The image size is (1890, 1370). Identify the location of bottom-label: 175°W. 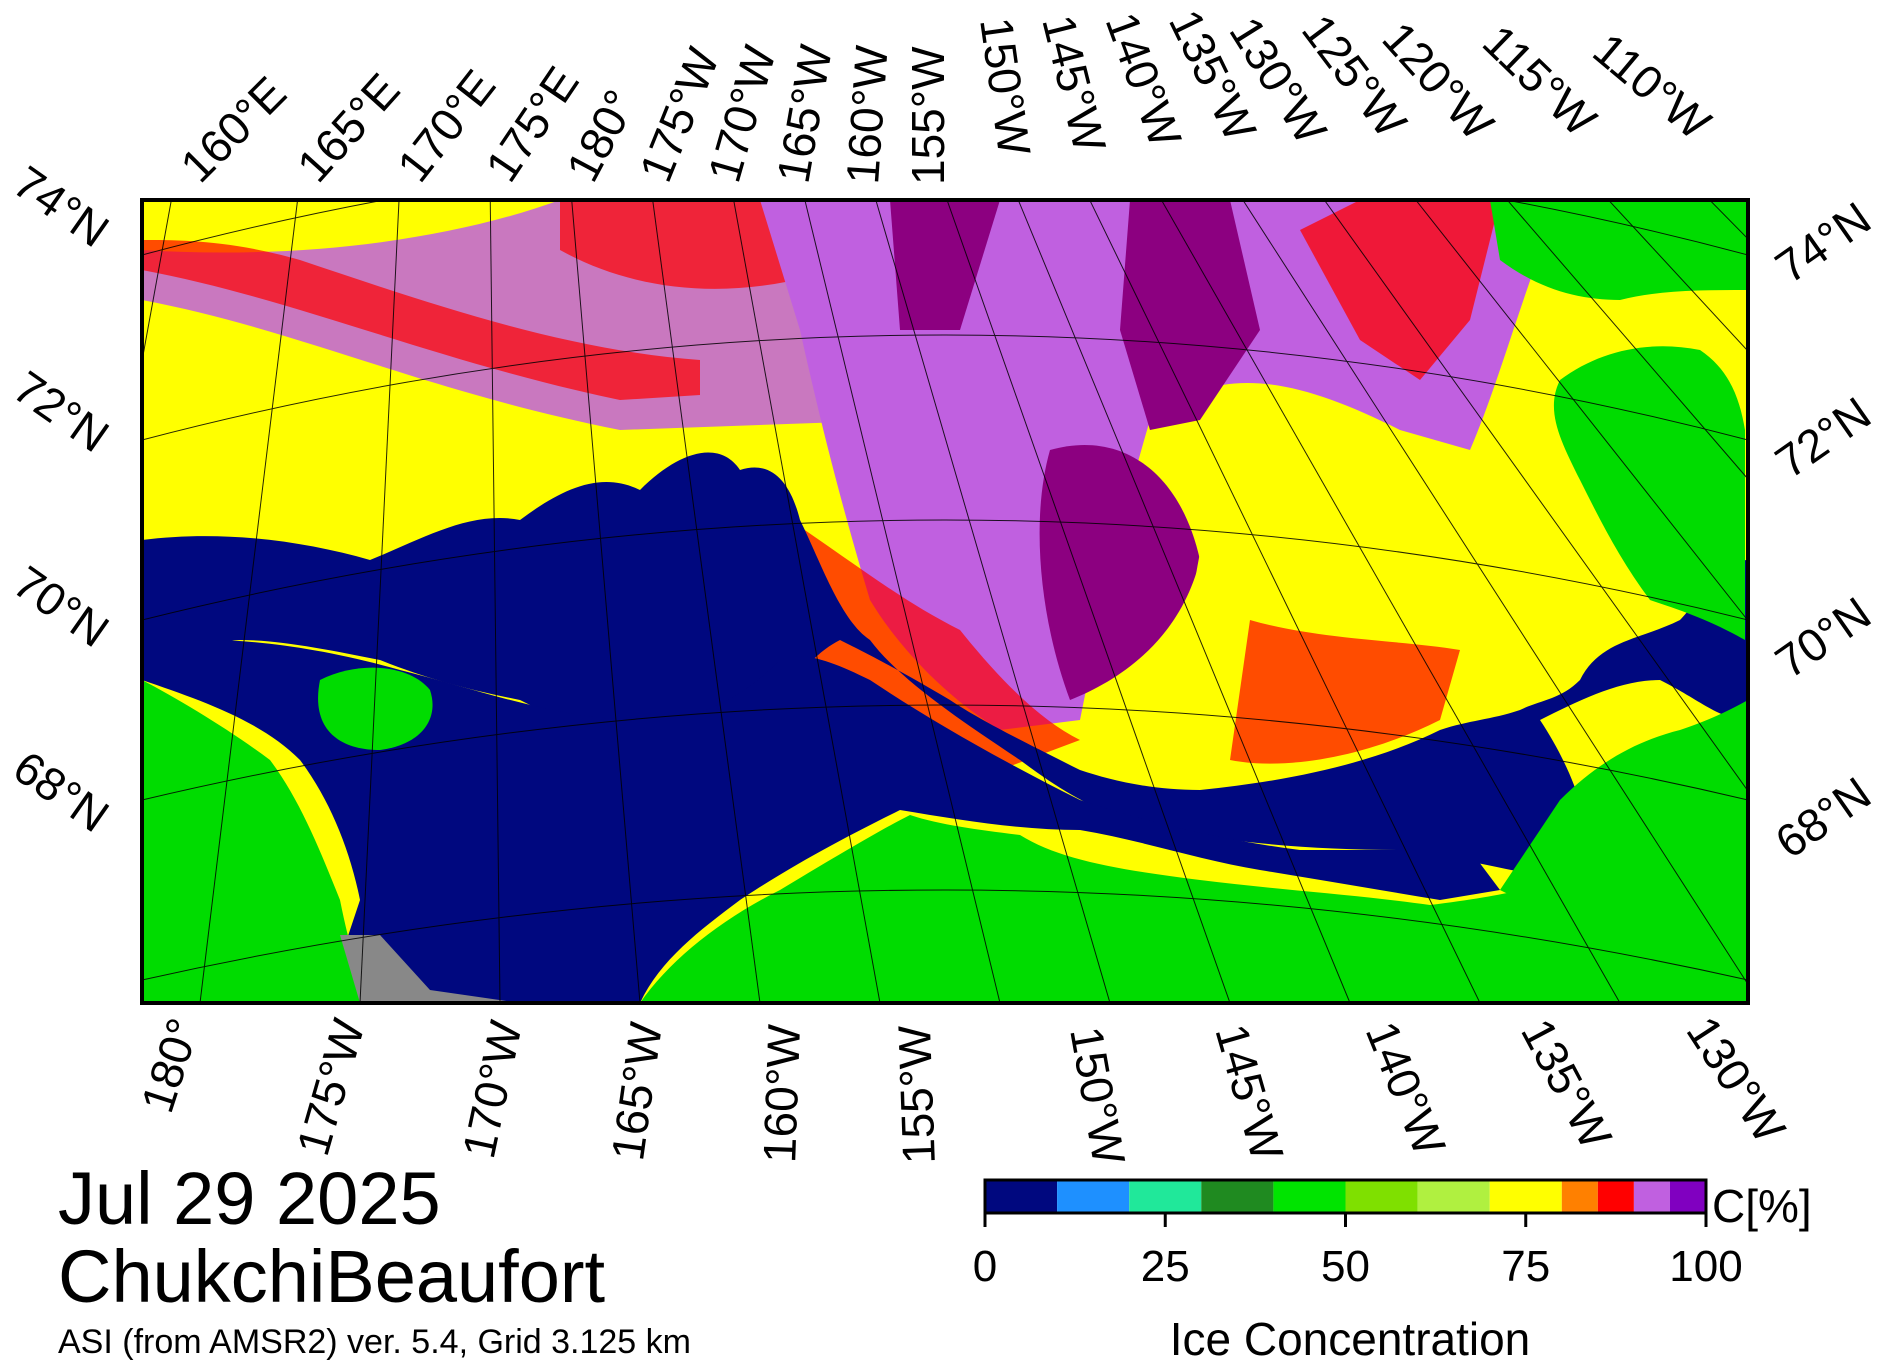
(330, 1087).